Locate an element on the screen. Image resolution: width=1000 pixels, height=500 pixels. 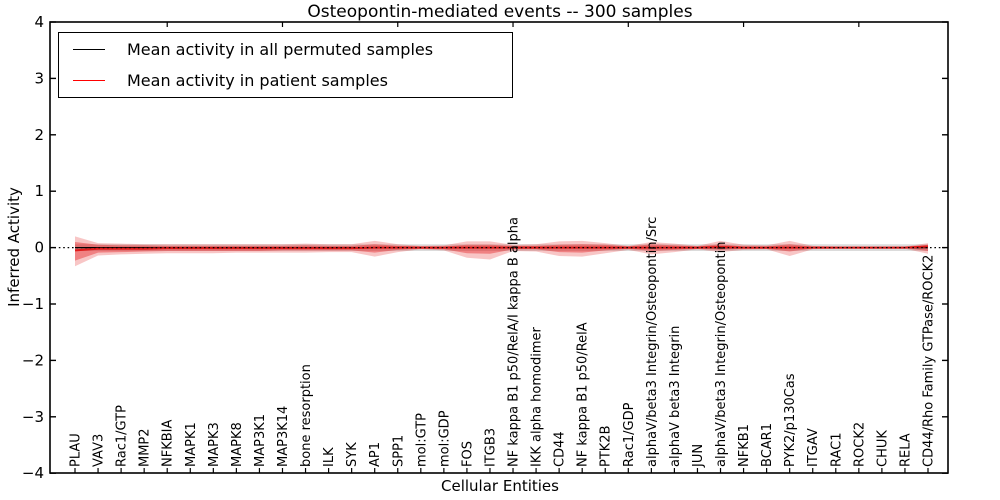
y-tick-label: 0 is located at coordinates (39, 248).